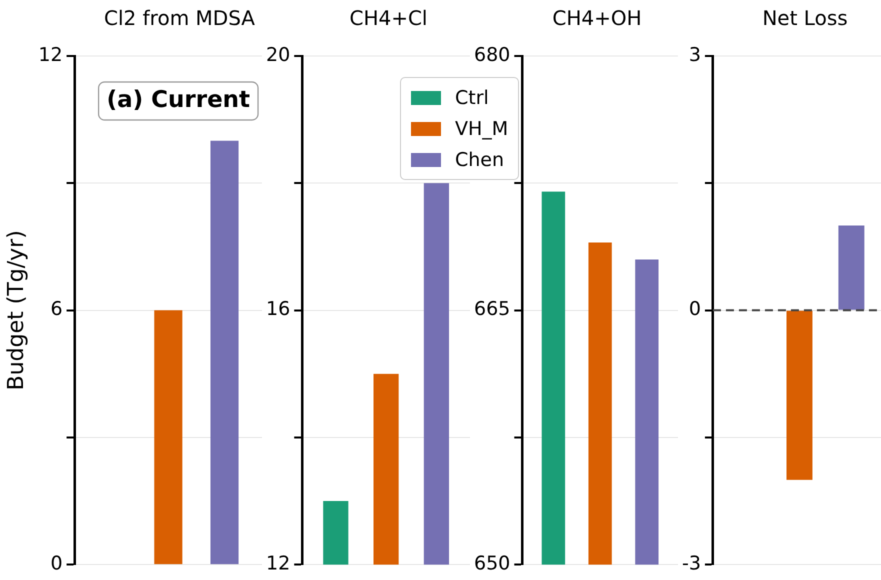 This screenshot has width=881, height=580. What do you see at coordinates (278, 55) in the screenshot?
I see `y-tick-label: 20` at bounding box center [278, 55].